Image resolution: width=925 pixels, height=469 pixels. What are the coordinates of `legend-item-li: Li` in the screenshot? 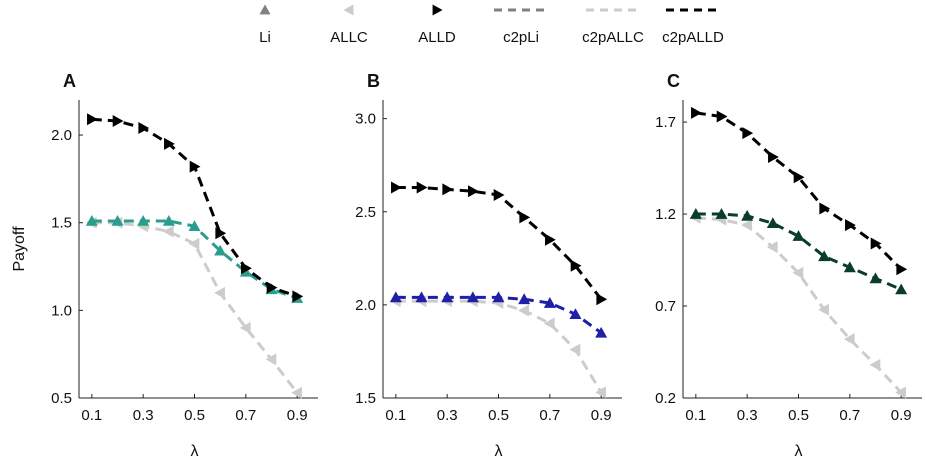 It's located at (265, 25).